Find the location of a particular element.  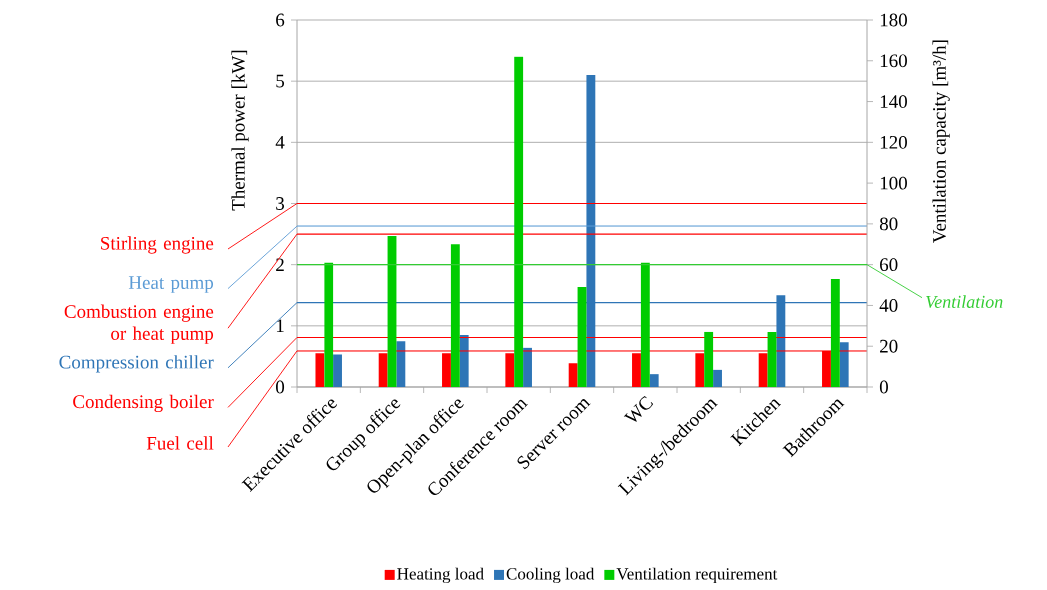

y2-tick-label: 160 is located at coordinates (893, 61).